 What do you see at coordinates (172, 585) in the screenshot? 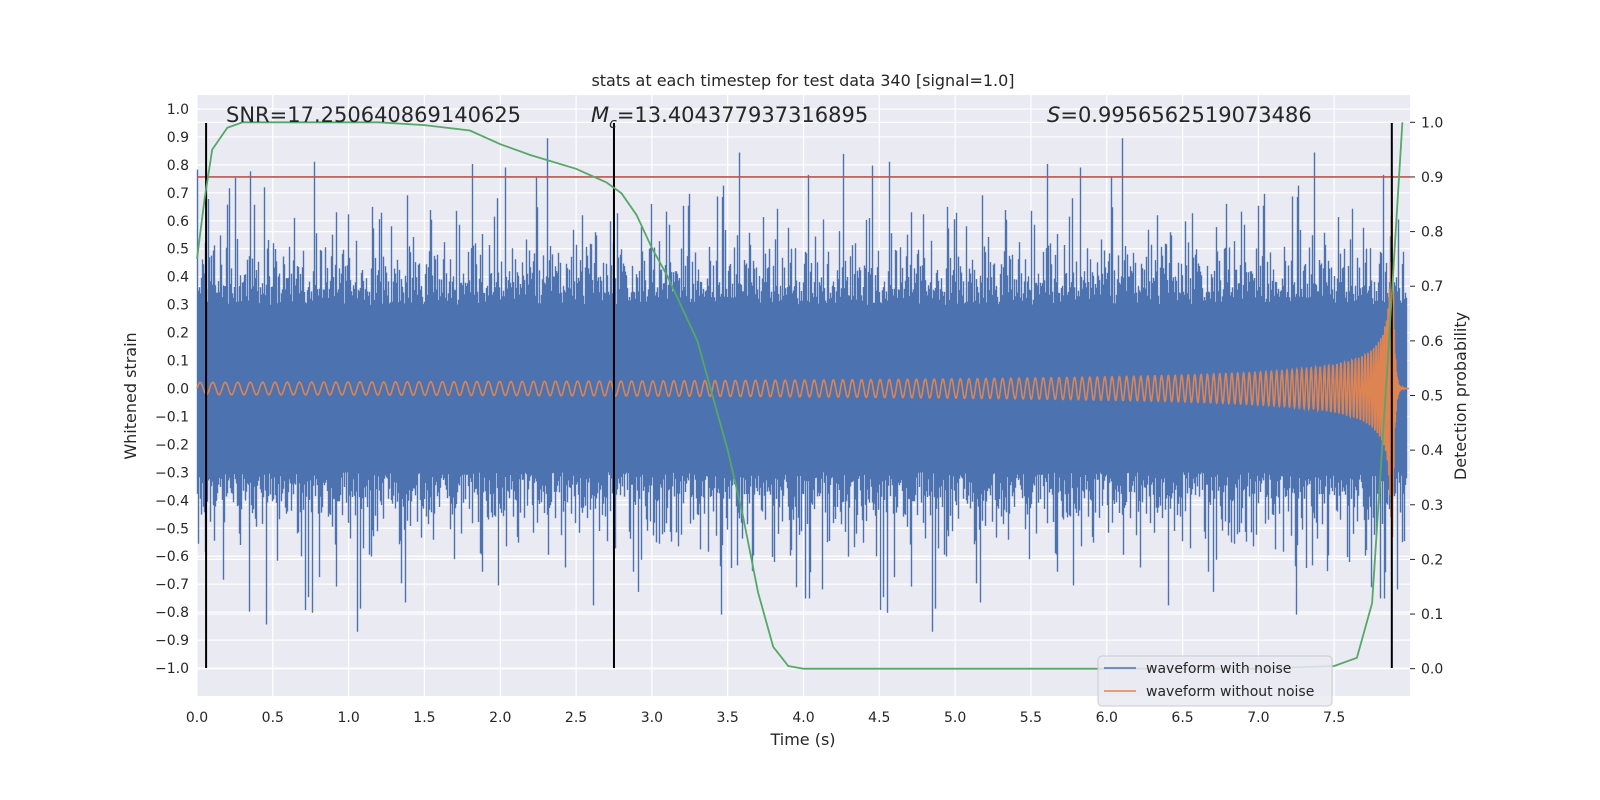
I see `y-tick-label: −0.7` at bounding box center [172, 585].